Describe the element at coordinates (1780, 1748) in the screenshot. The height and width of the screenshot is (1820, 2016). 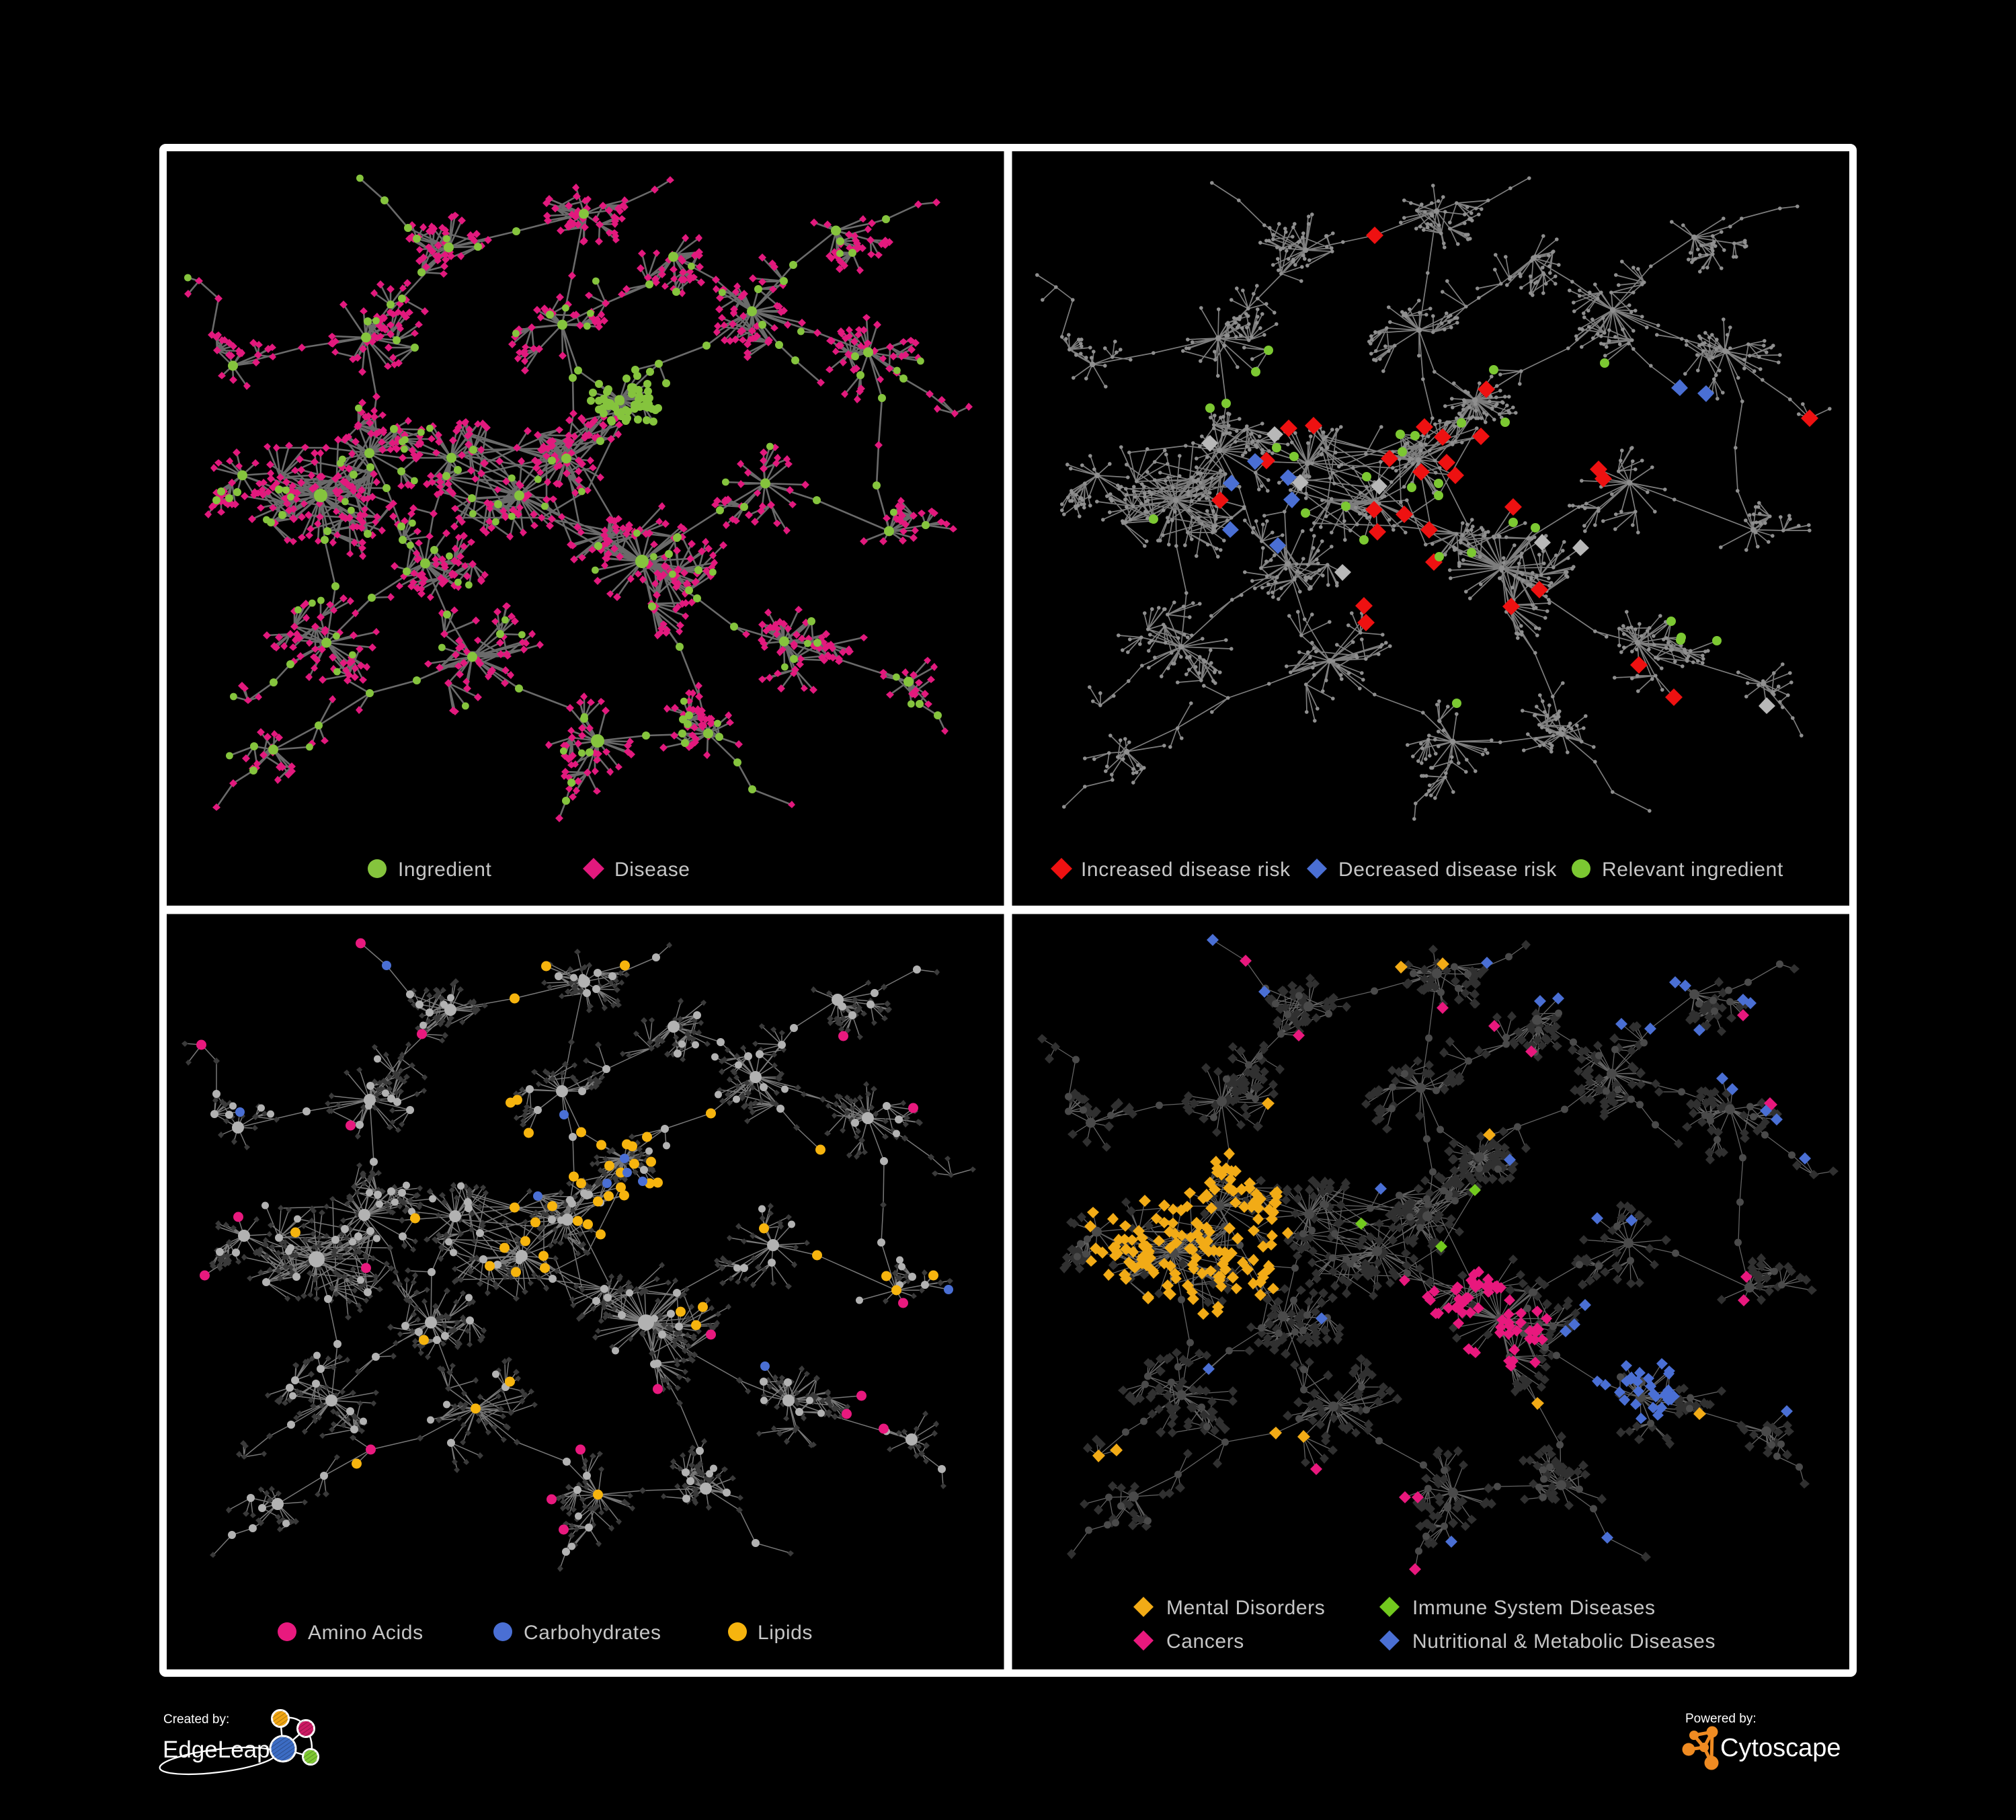
I see `svg-text: Cytoscape` at that location.